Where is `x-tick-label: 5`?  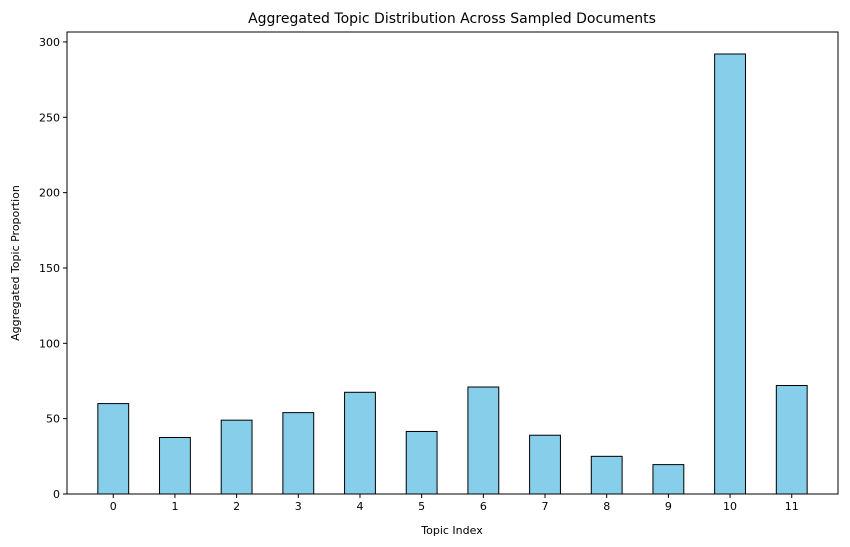
x-tick-label: 5 is located at coordinates (421, 506).